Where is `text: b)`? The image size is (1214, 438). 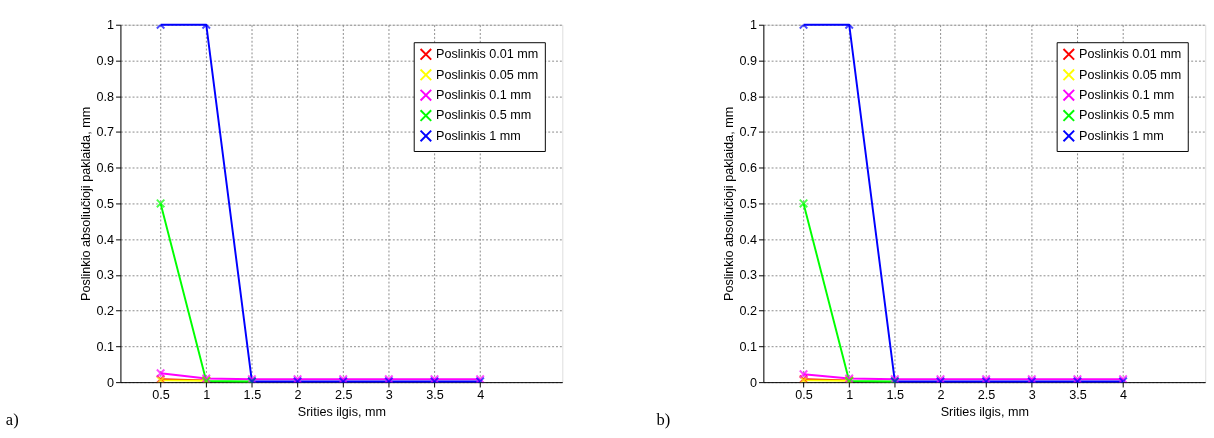 text: b) is located at coordinates (663, 419).